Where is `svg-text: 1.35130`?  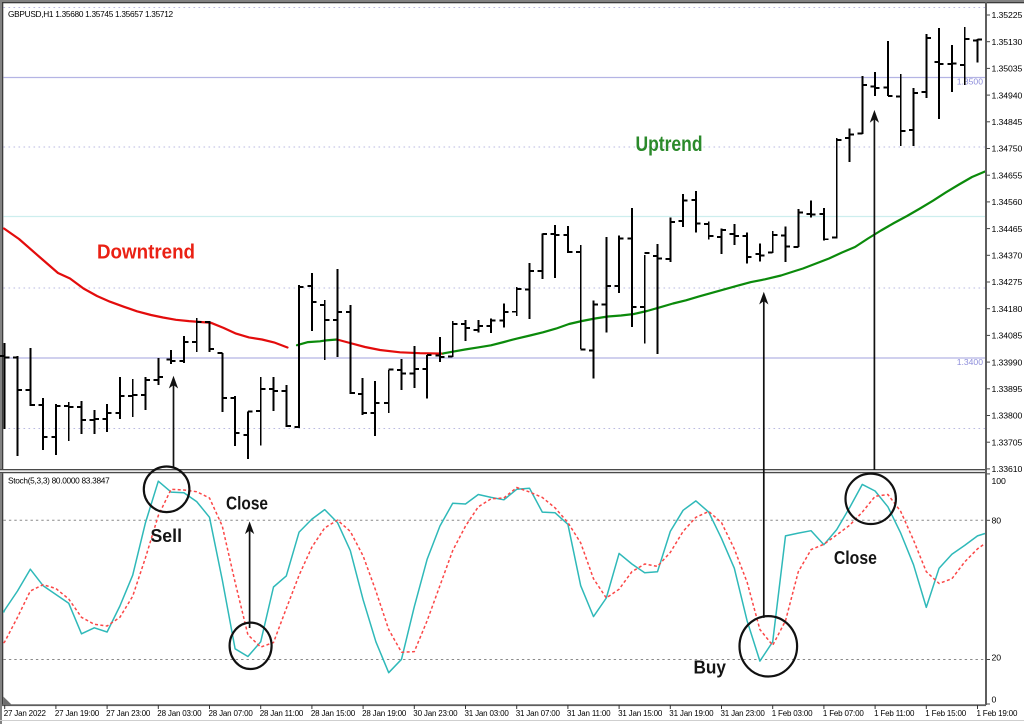
svg-text: 1.35130 is located at coordinates (1007, 42).